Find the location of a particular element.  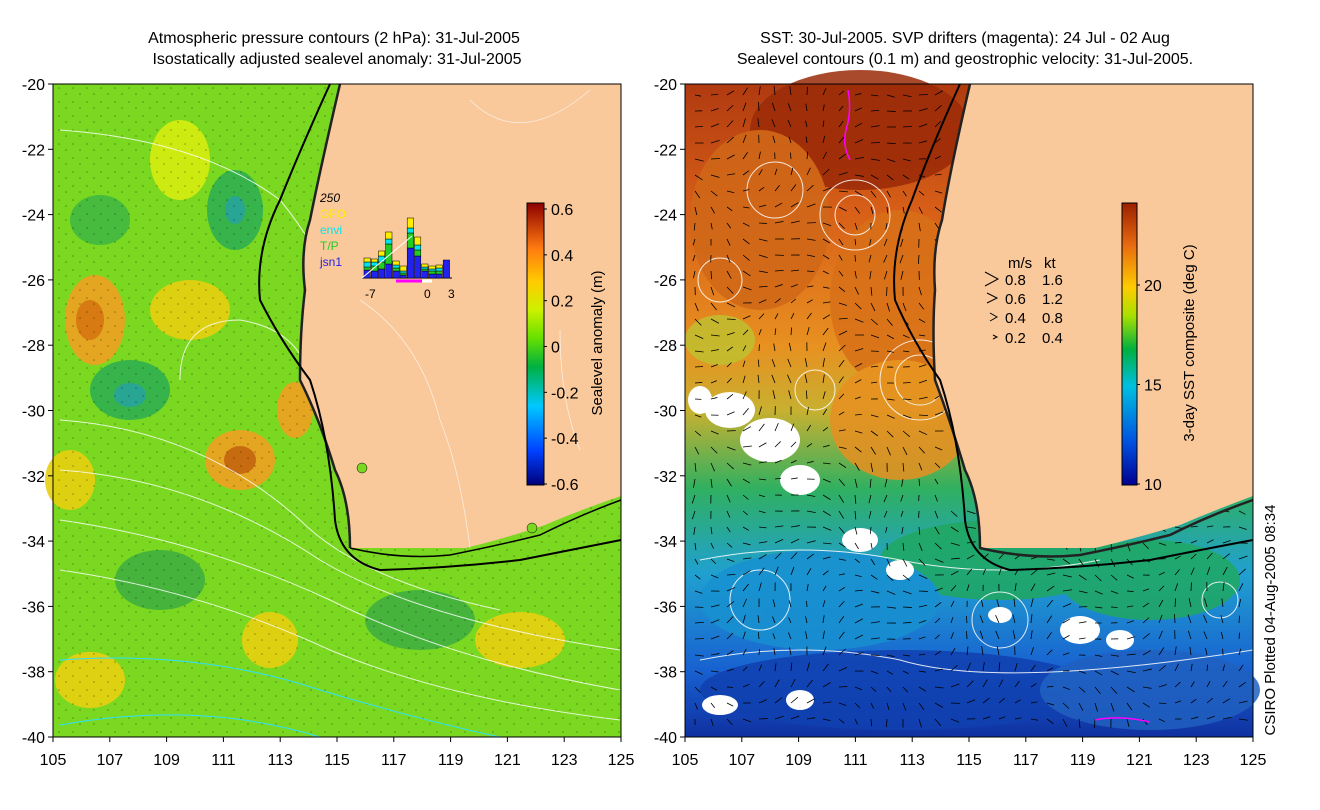

y-tick-label: -24 is located at coordinates (665, 216).